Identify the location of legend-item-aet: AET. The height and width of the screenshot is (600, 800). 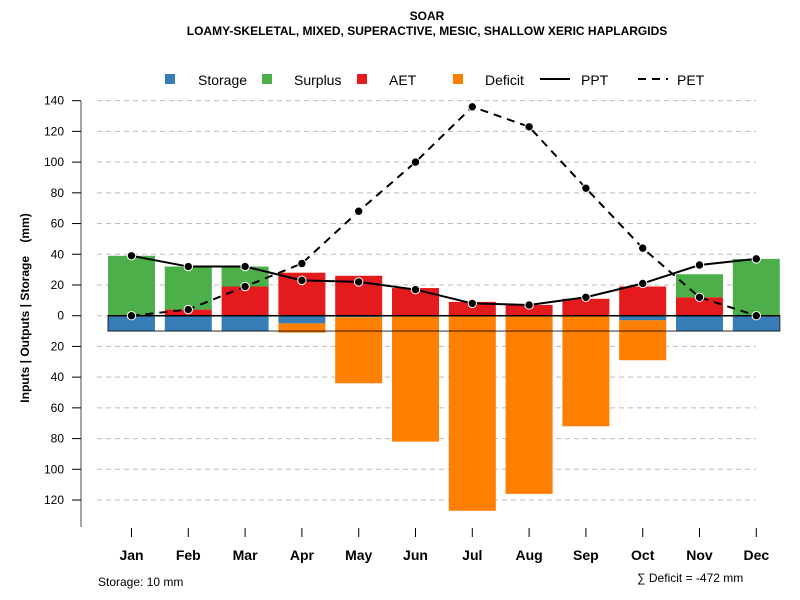
(387, 80).